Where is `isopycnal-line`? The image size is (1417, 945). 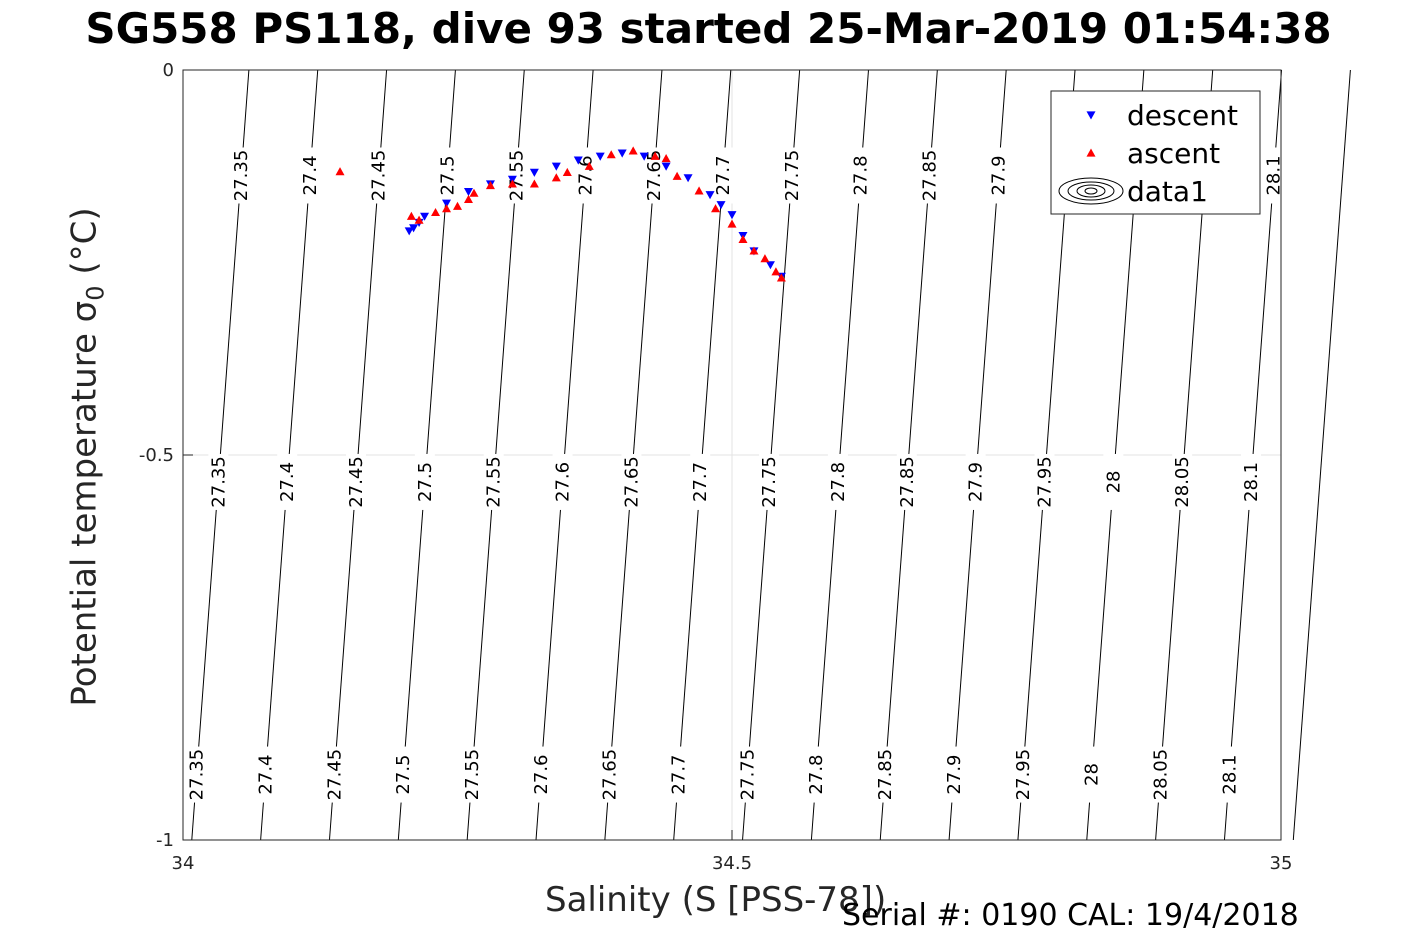 isopycnal-line is located at coordinates (1321, 455).